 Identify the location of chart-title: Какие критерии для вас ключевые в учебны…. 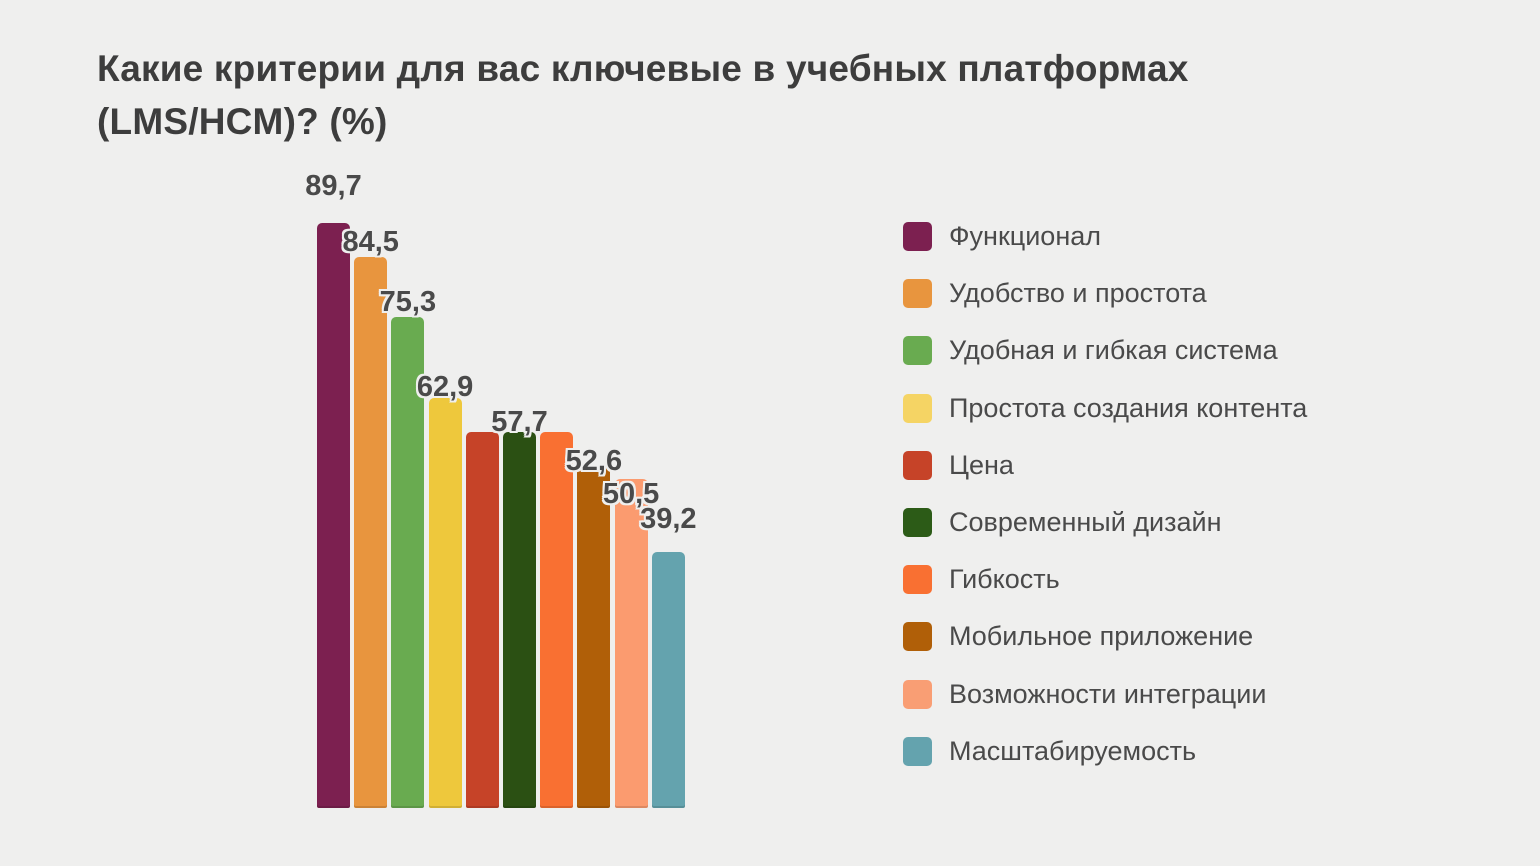
(747, 95).